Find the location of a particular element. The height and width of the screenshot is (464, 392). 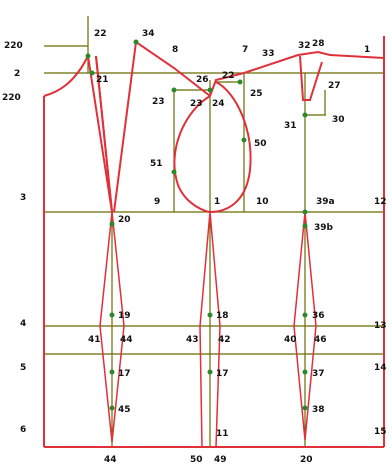

point-39b is located at coordinates (305, 226).